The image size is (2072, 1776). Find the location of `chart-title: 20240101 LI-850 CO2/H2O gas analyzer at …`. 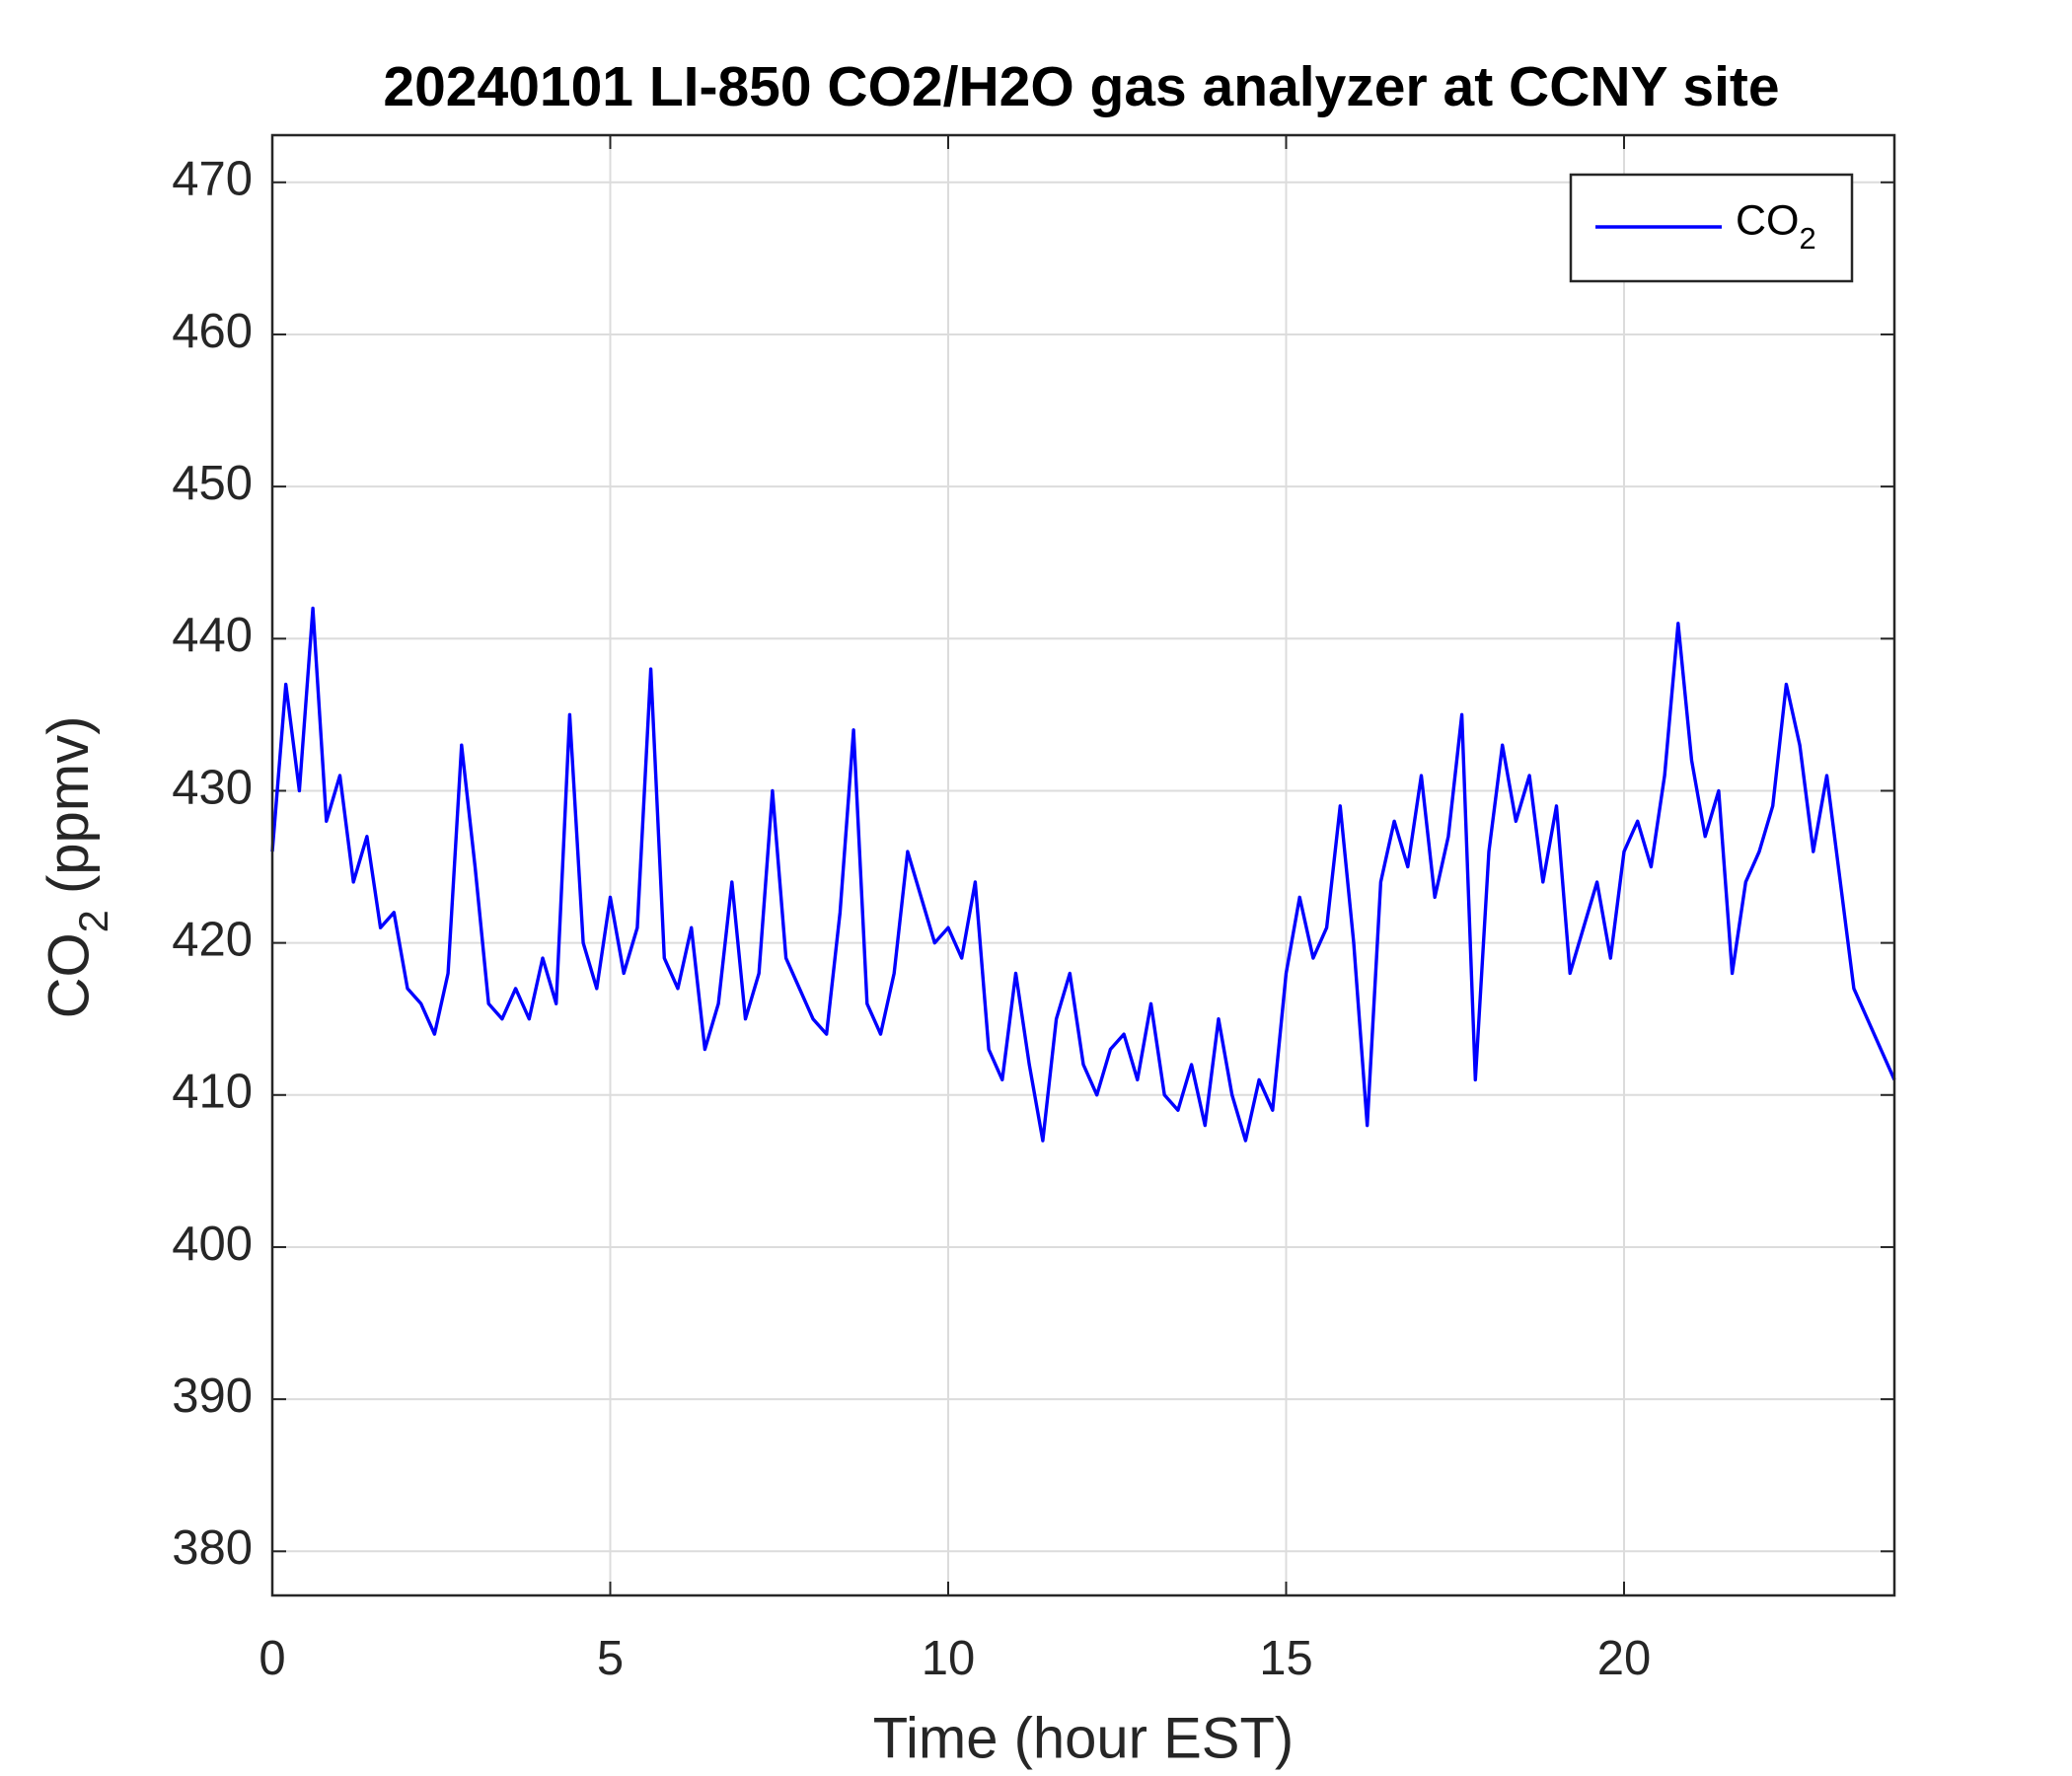

chart-title: 20240101 LI-850 CO2/H2O gas analyzer at … is located at coordinates (1081, 86).